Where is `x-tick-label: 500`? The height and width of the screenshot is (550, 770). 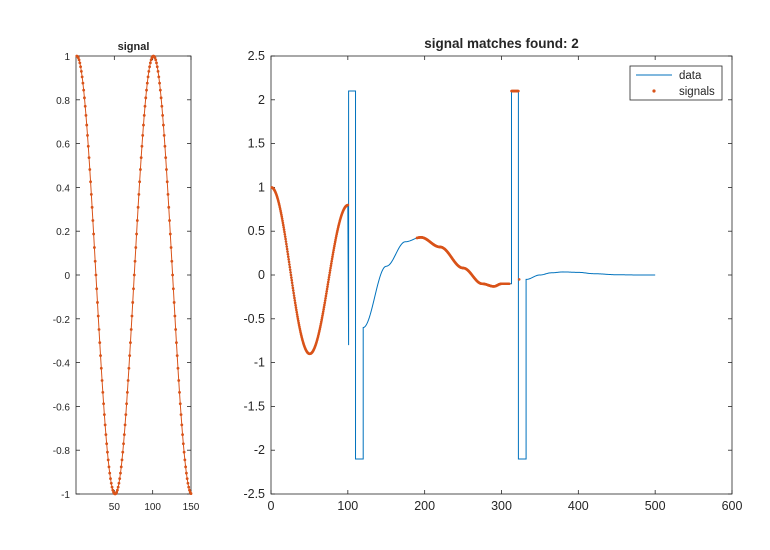 x-tick-label: 500 is located at coordinates (655, 506).